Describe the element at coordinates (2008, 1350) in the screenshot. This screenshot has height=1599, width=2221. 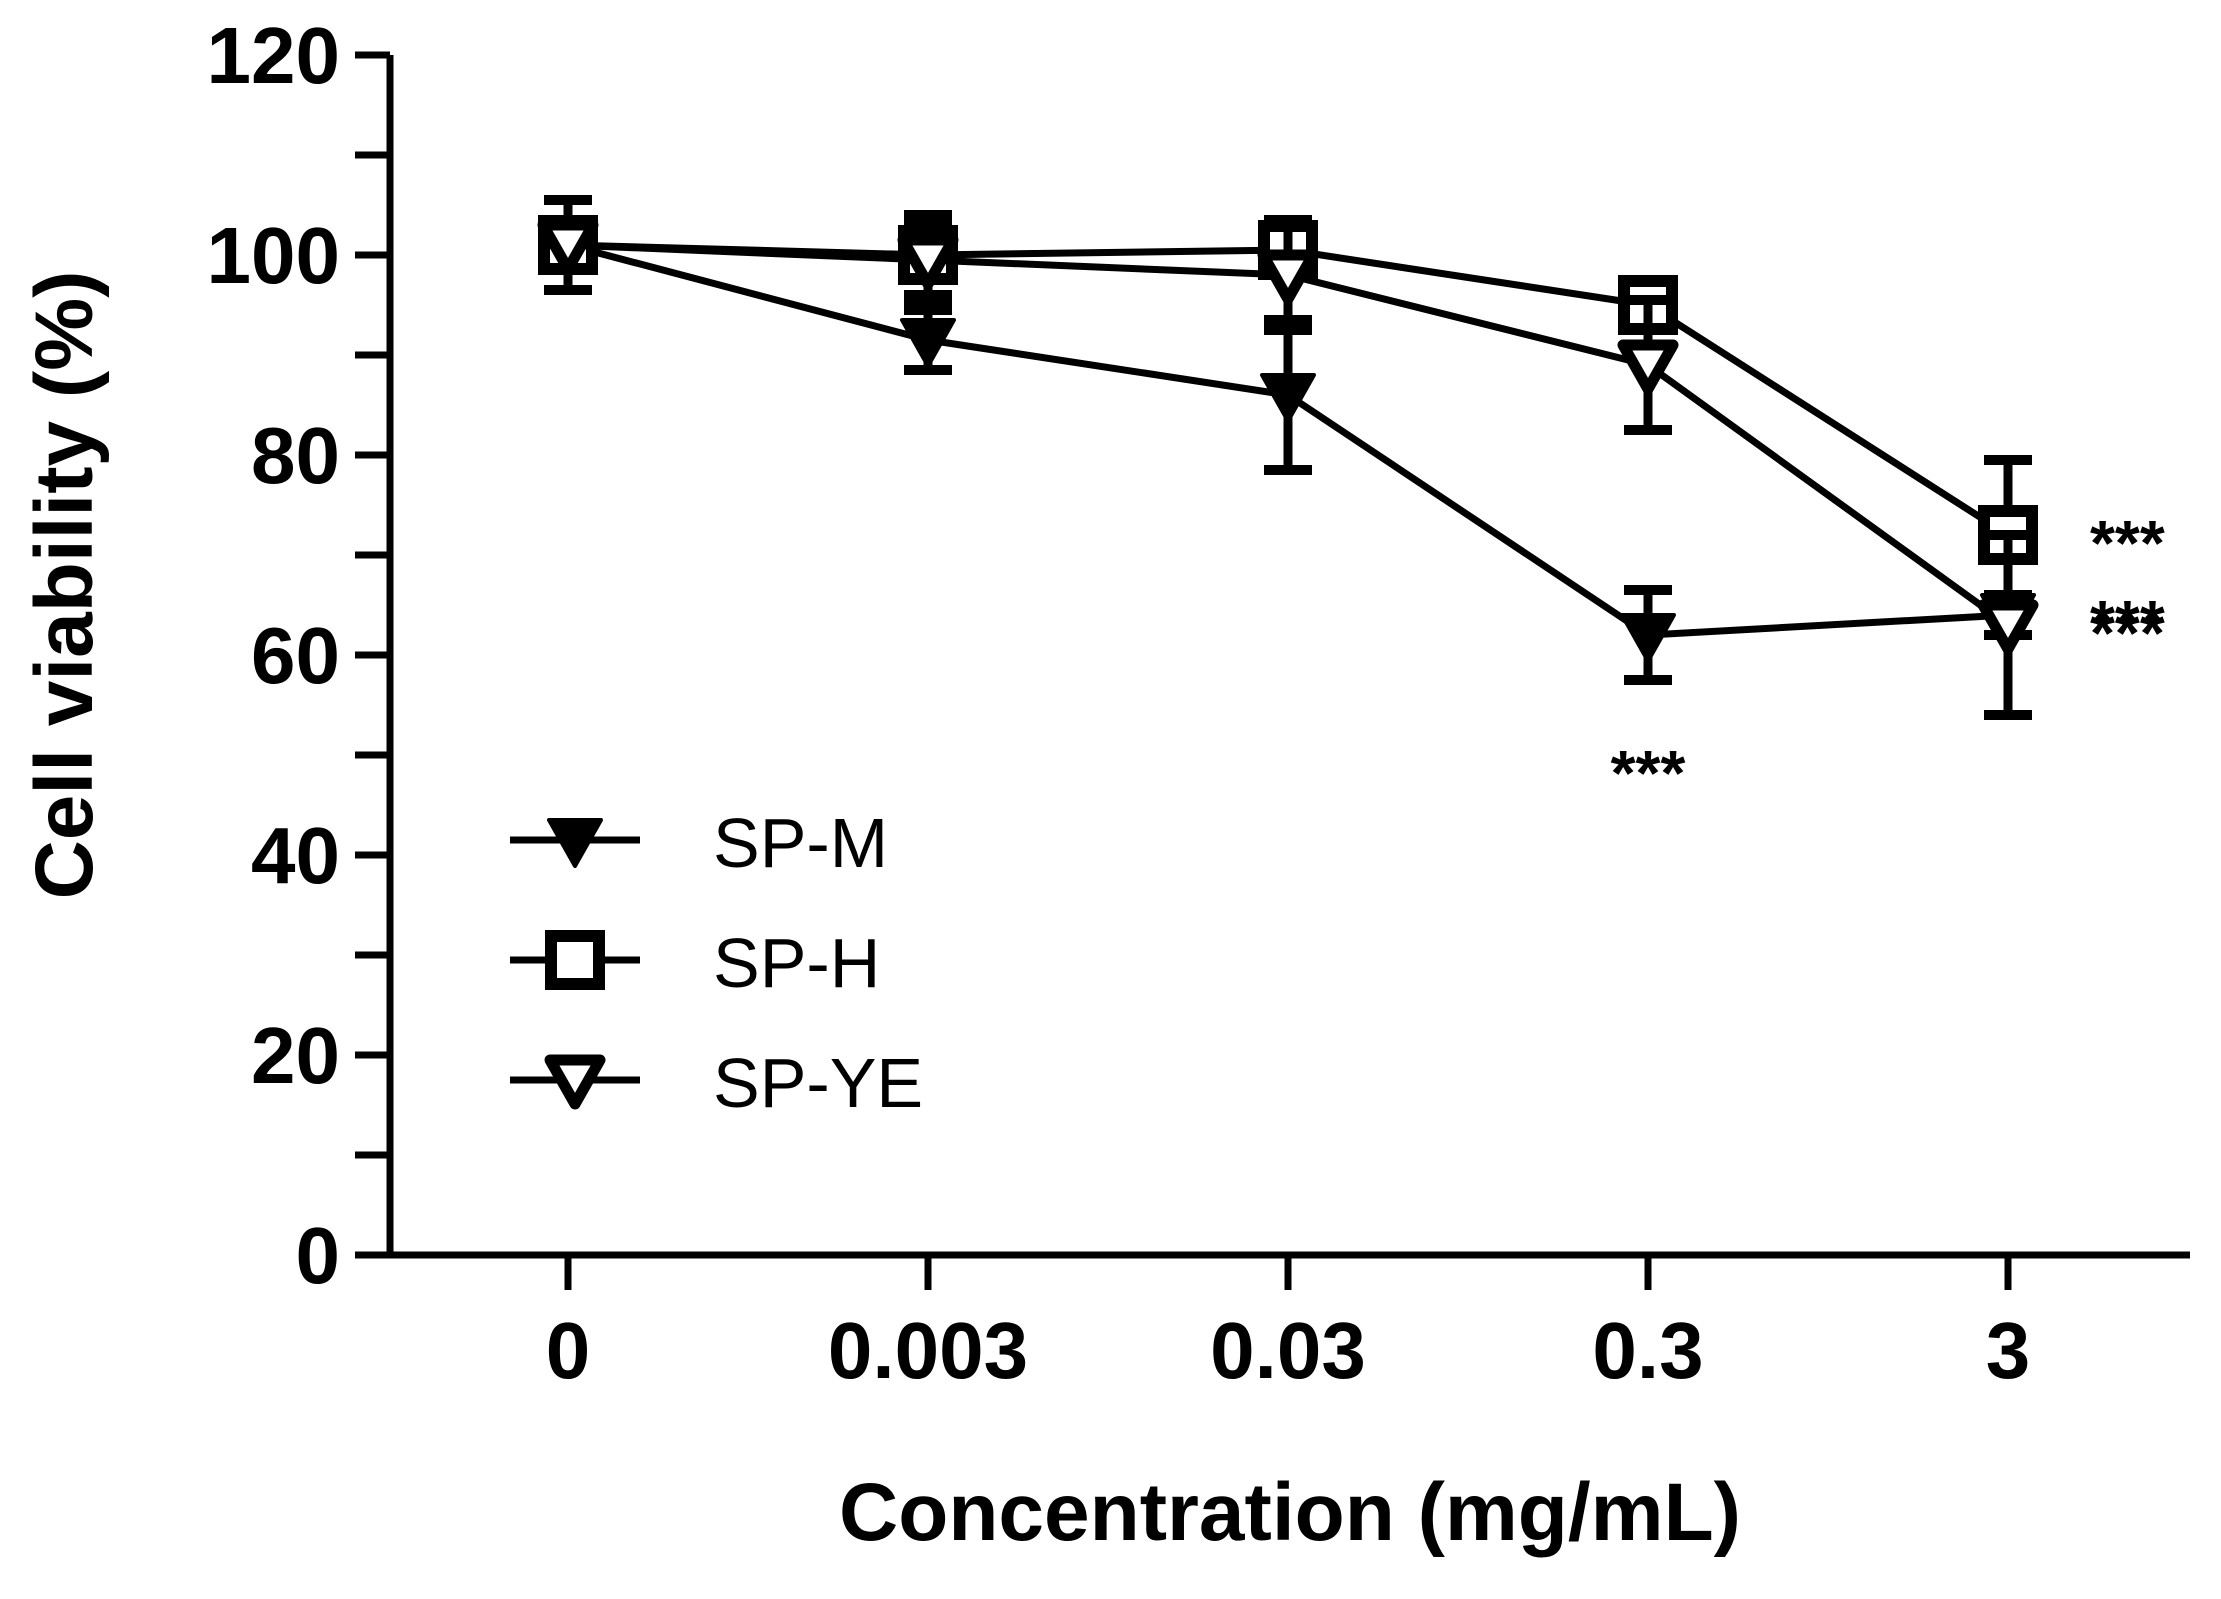
I see `x-tick-label: 3` at that location.